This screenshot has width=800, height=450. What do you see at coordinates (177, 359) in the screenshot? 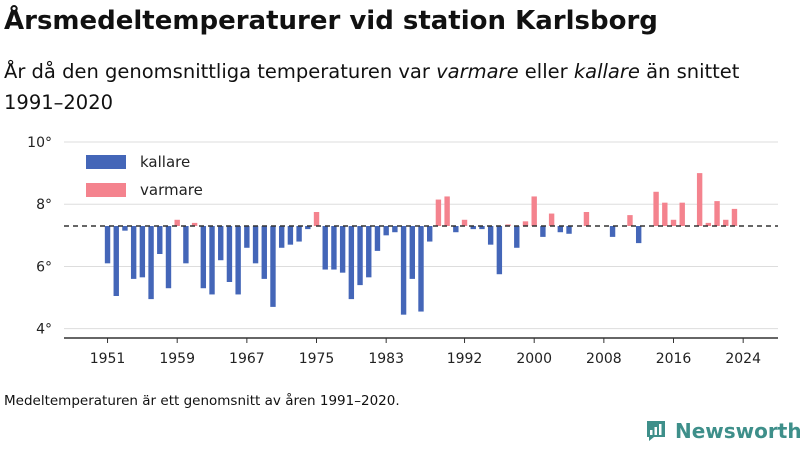
I see `x-tick-label: 1959` at bounding box center [177, 359].